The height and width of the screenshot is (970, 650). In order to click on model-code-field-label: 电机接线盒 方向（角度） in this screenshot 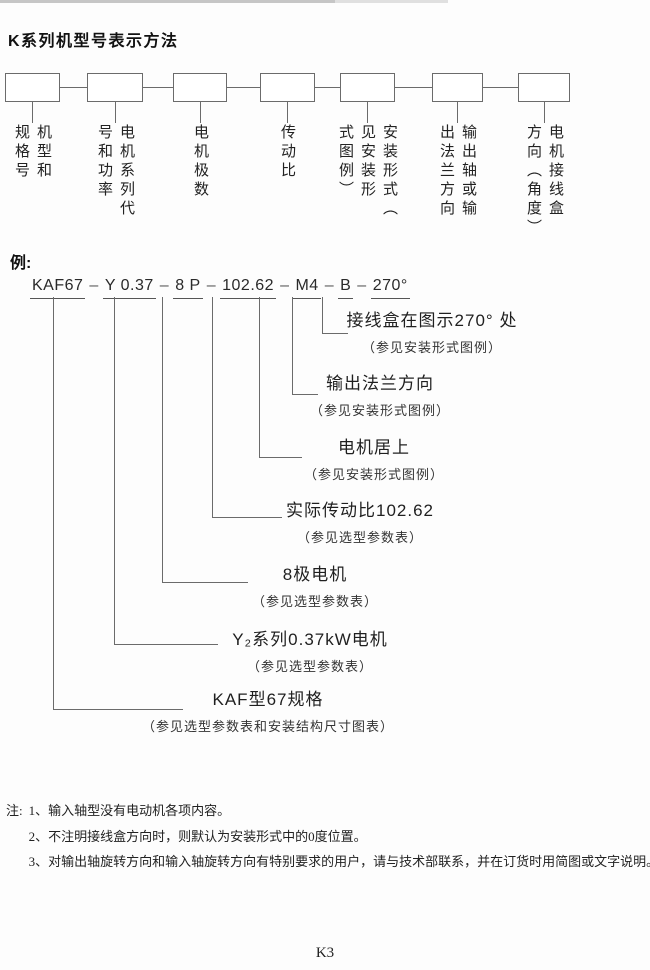, I will do `click(544, 181)`.